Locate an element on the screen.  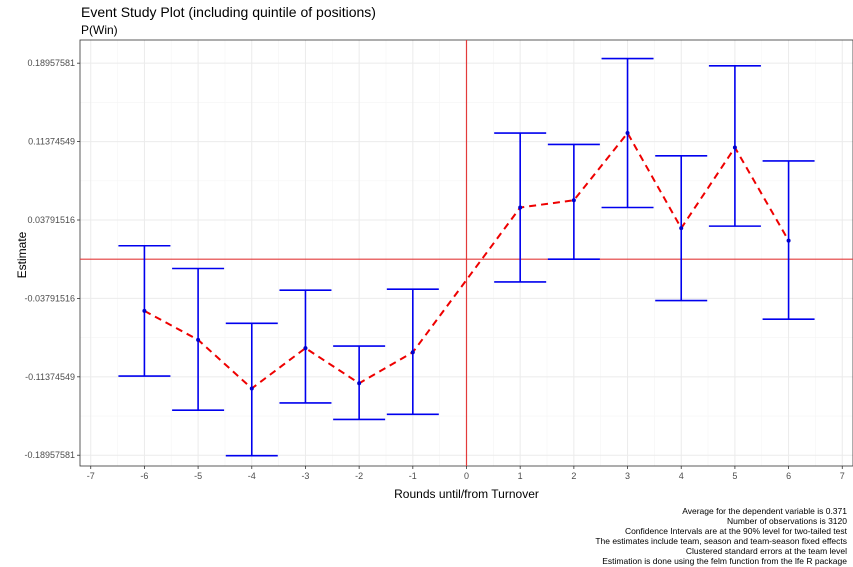
x-tick-label: -6 is located at coordinates (144, 476).